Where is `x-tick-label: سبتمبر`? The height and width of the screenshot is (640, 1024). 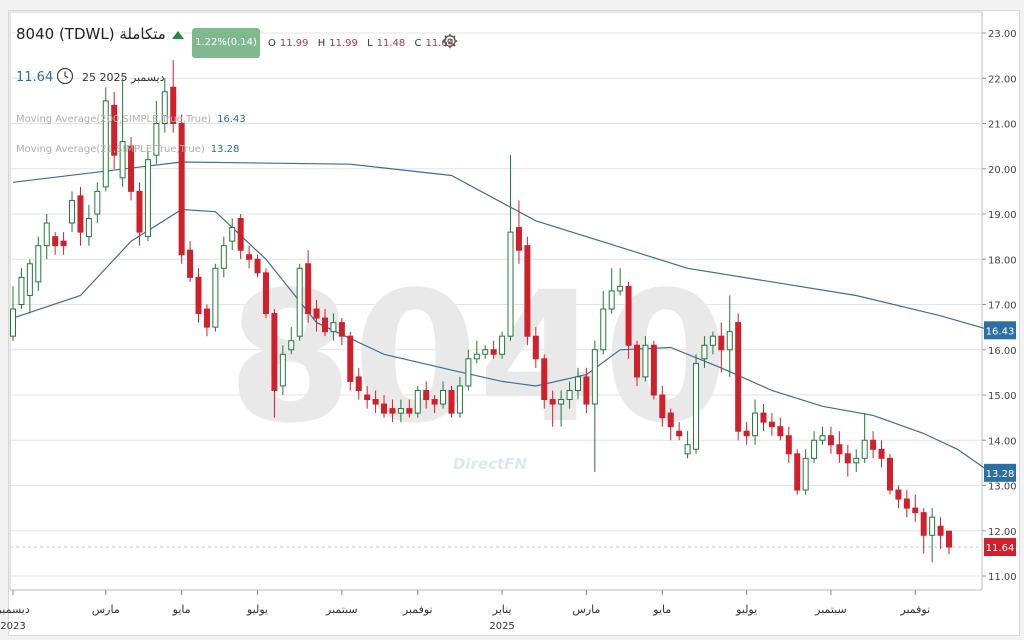
x-tick-label: سبتمبر is located at coordinates (830, 609).